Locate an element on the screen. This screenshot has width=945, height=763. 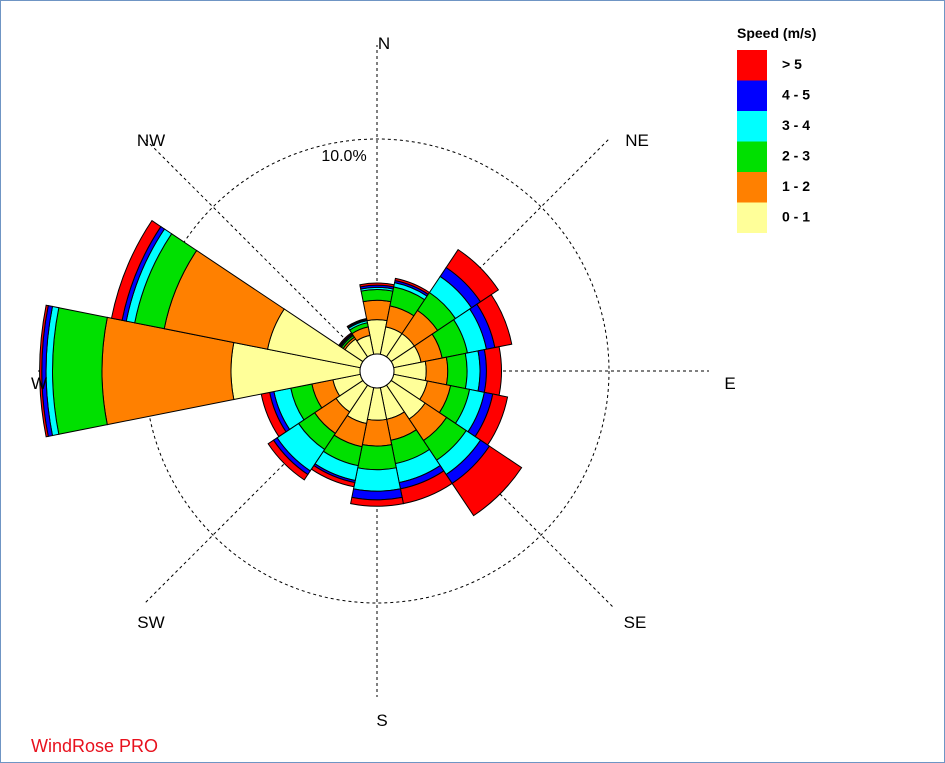
legend-label-5: > 5 is located at coordinates (792, 64).